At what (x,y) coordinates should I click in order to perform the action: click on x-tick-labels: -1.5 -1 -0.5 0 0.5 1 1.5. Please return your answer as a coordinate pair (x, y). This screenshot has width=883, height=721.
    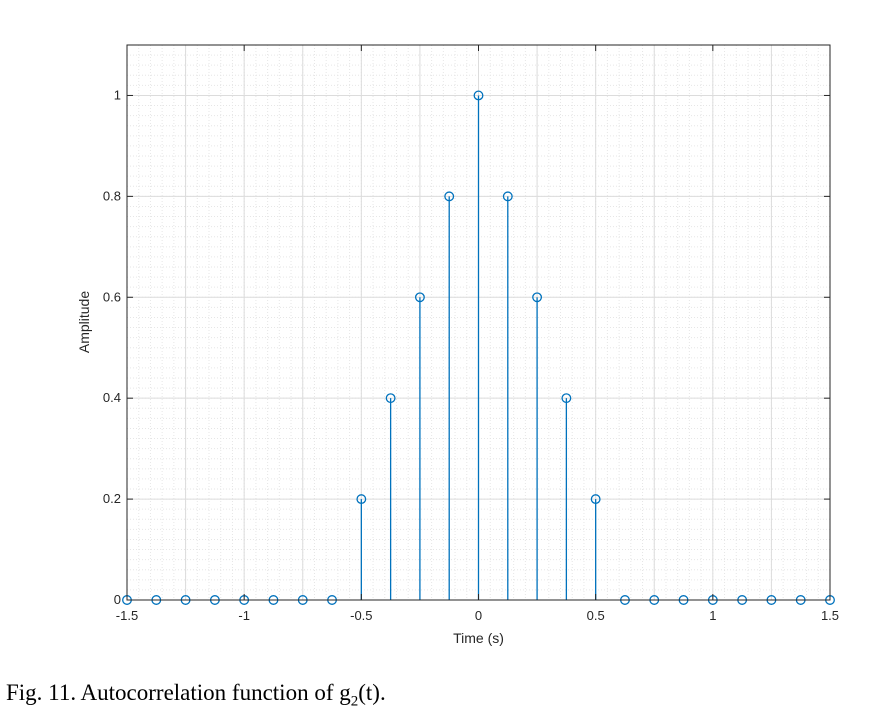
    Looking at the image, I should click on (477, 615).